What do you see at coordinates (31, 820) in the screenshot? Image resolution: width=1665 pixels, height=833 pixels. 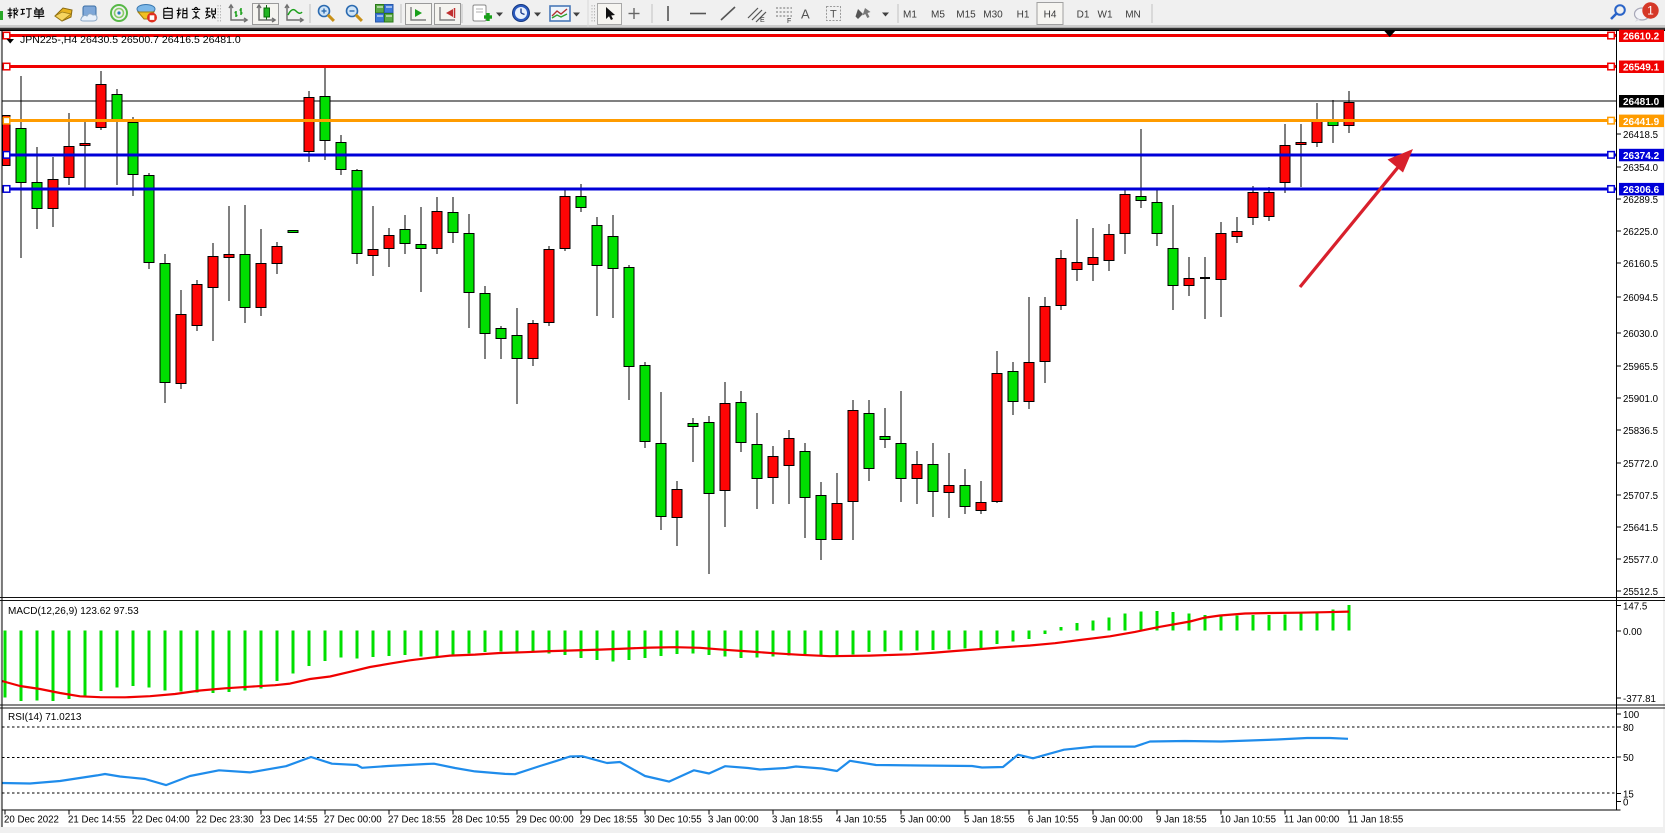 I see `svg-text: 20 Dec 2022` at bounding box center [31, 820].